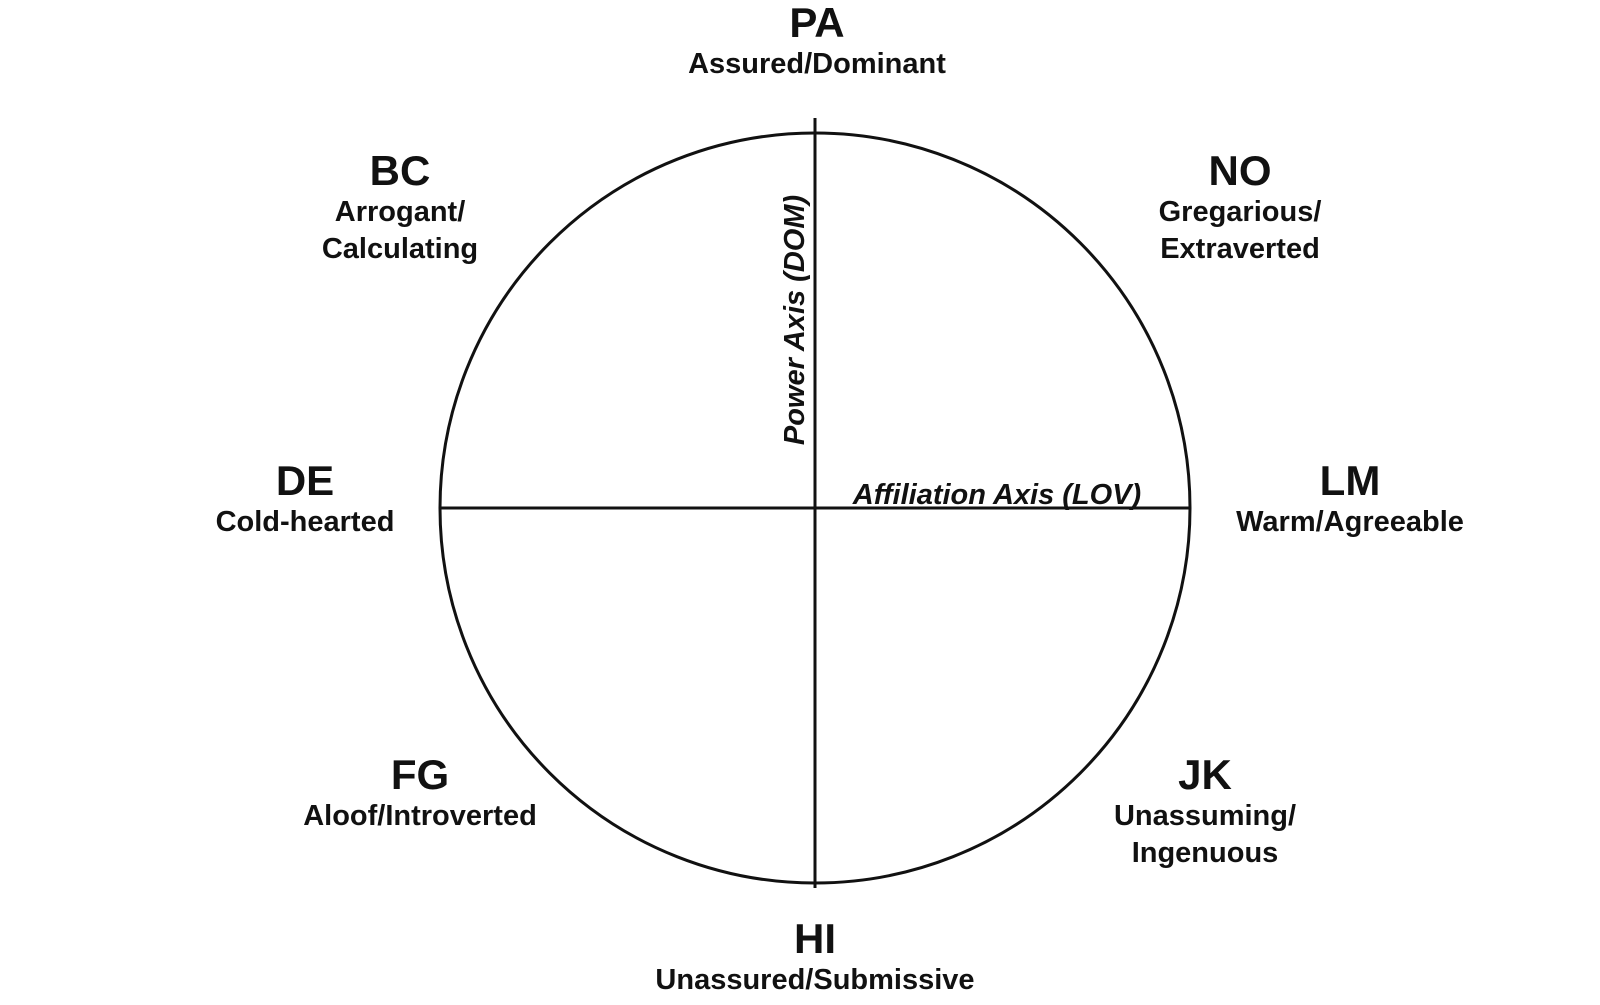 Image resolution: width=1600 pixels, height=1005 pixels. Describe the element at coordinates (1350, 522) in the screenshot. I see `octant-lm-description: Warm/Agreeable` at that location.